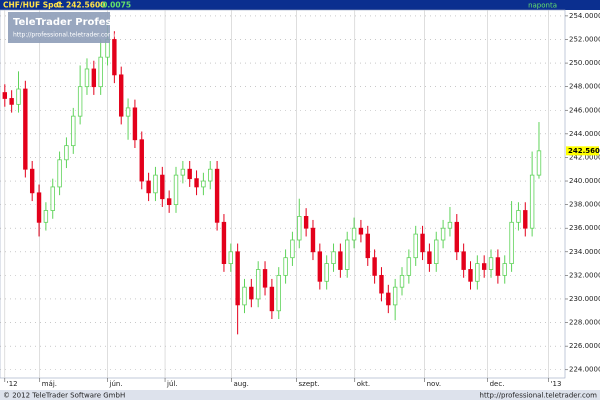  Describe the element at coordinates (584, 134) in the screenshot. I see `y-tick-label: 244.0000` at that location.